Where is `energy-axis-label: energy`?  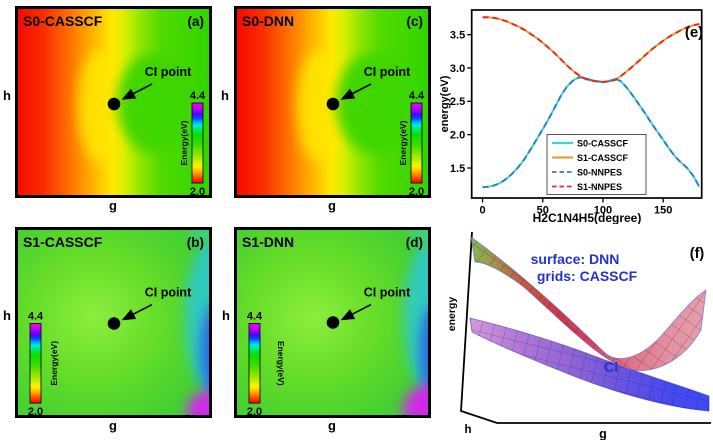 energy-axis-label: energy is located at coordinates (452, 314).